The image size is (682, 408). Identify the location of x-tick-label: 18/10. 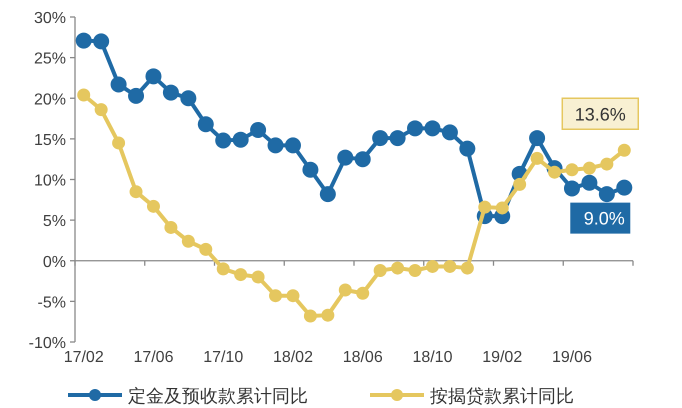
(432, 357).